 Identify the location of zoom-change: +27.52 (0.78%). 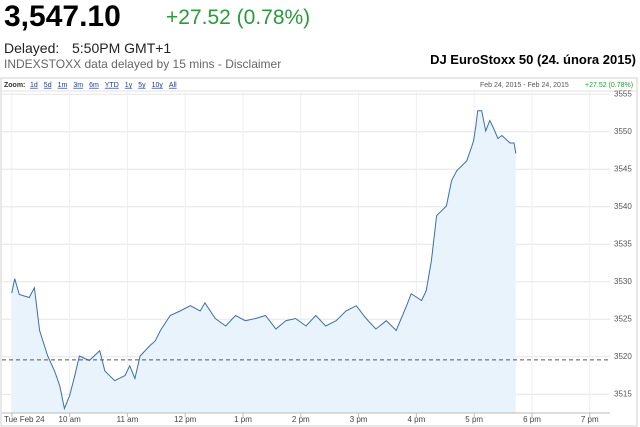
(609, 85).